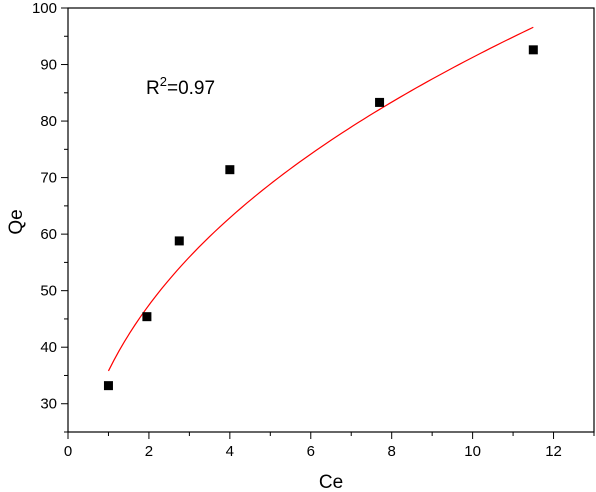 This screenshot has width=596, height=492. Describe the element at coordinates (48, 404) in the screenshot. I see `y-tick-label: 30` at that location.